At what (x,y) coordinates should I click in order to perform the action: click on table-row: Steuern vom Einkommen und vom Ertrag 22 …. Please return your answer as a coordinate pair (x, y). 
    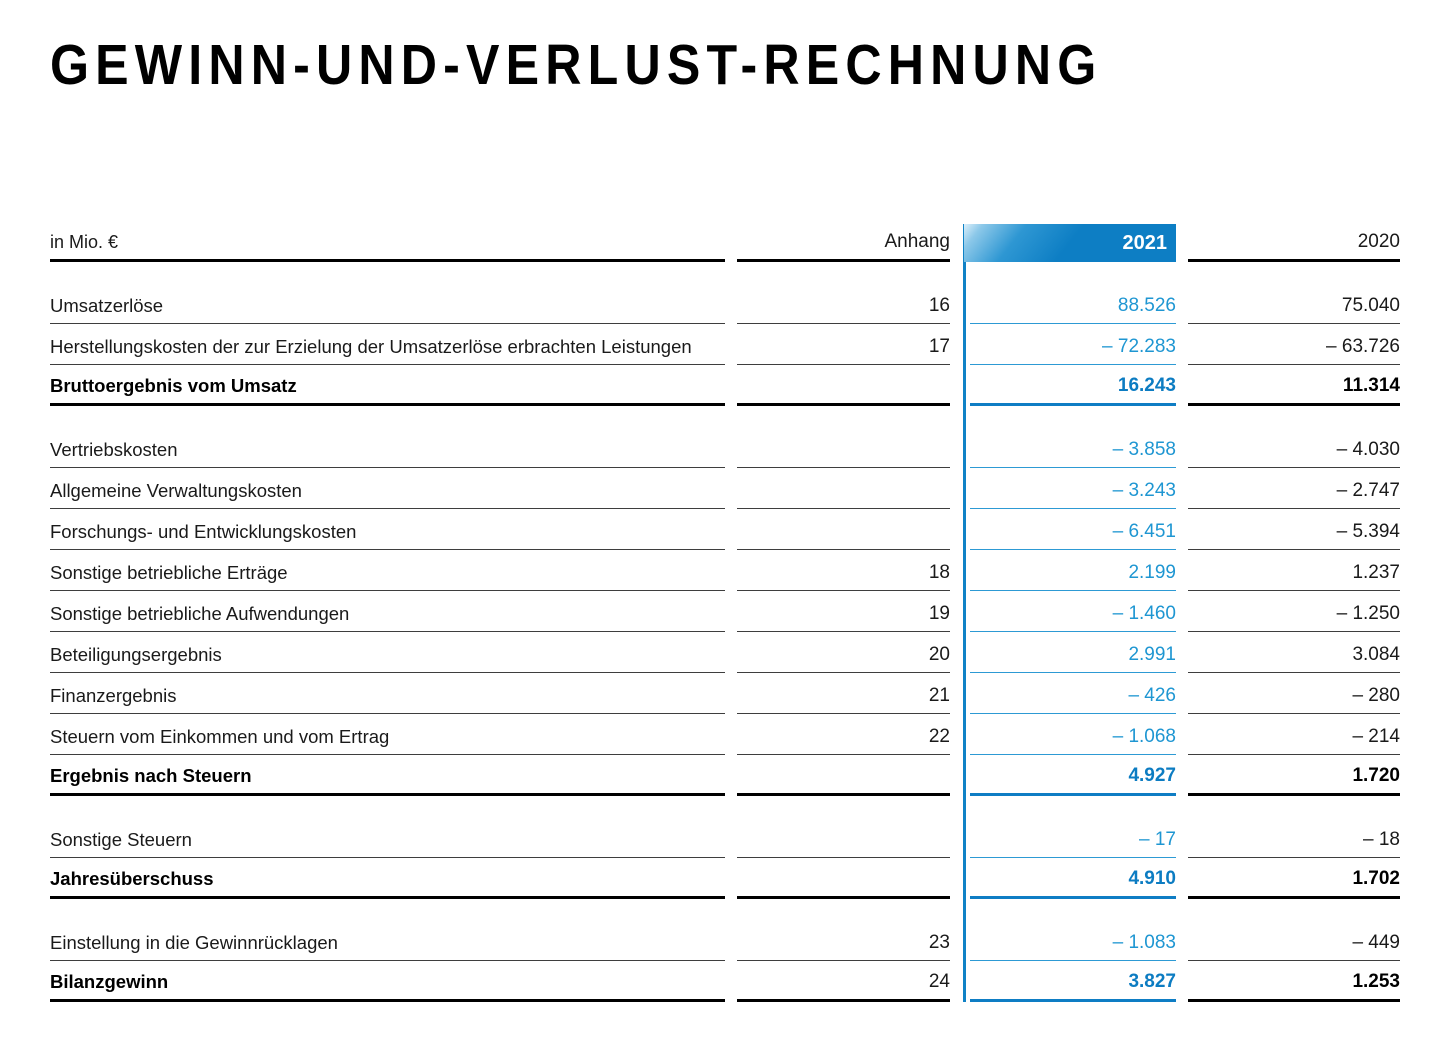
    Looking at the image, I should click on (725, 734).